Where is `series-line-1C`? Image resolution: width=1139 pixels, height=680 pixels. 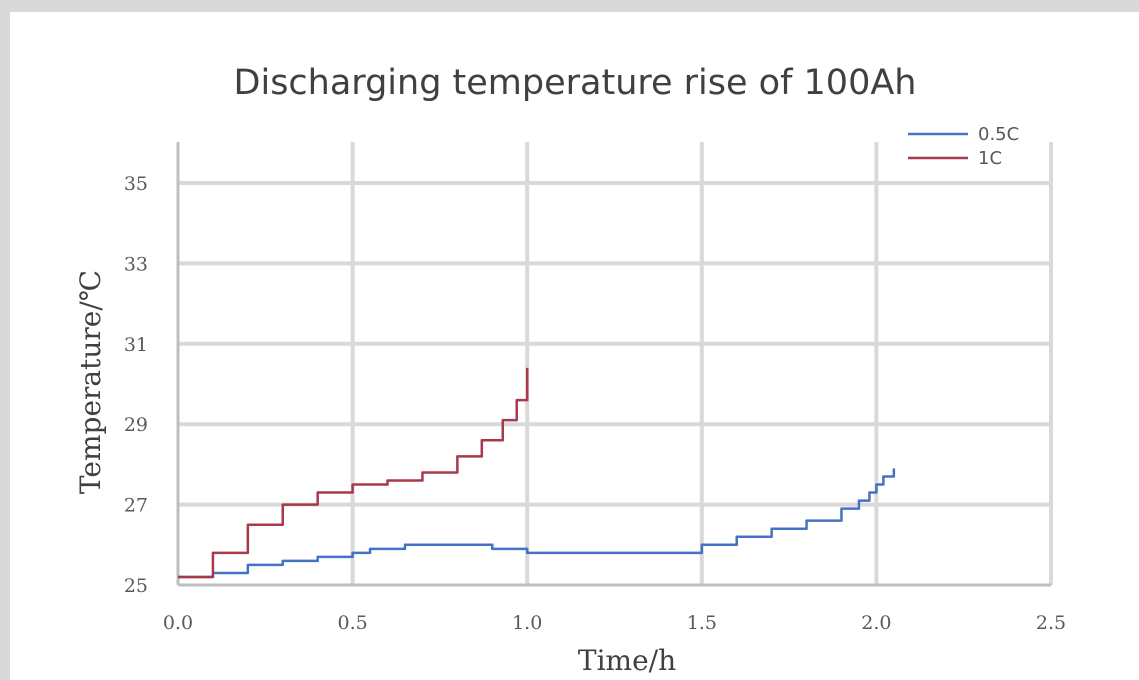
series-line-1C is located at coordinates (353, 473).